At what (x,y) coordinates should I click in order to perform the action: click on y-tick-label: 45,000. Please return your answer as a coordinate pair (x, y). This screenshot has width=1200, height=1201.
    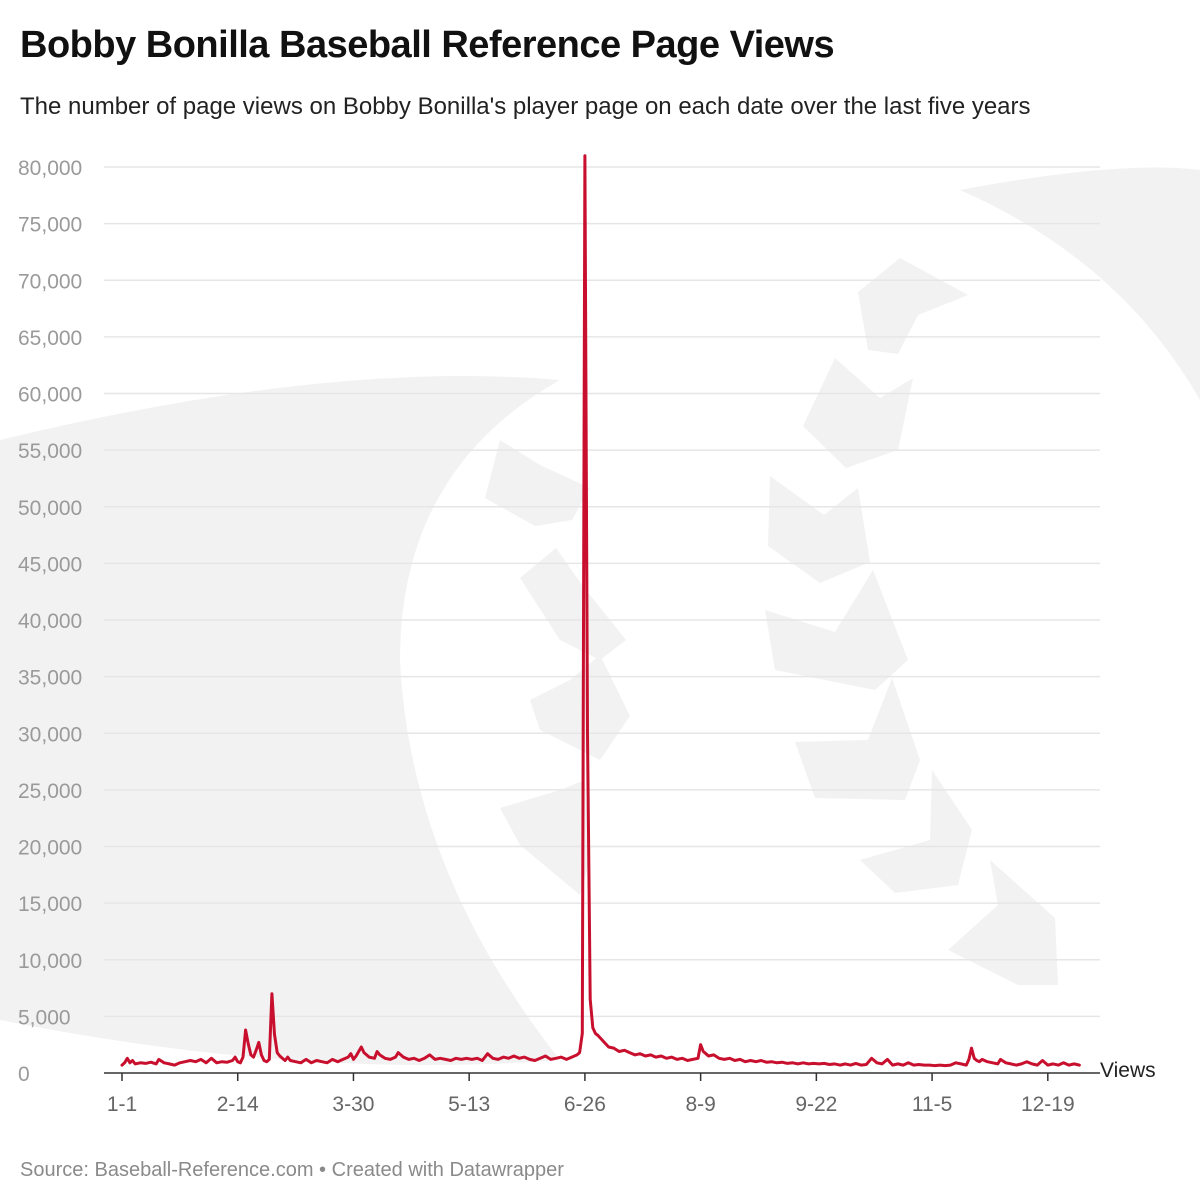
    Looking at the image, I should click on (50, 564).